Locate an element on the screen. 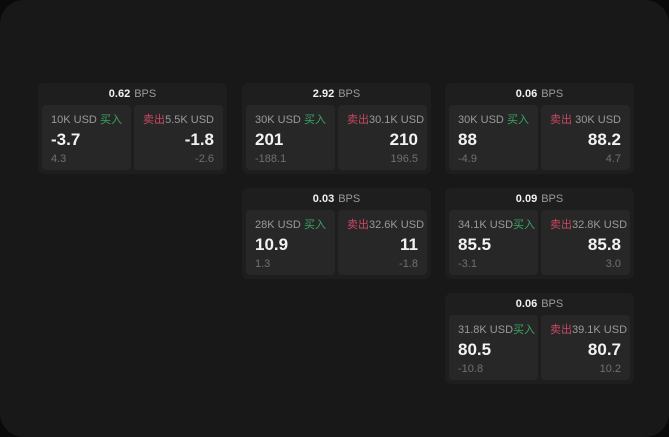  sell-panel-top: 卖出 30.1K USD is located at coordinates (385, 119).